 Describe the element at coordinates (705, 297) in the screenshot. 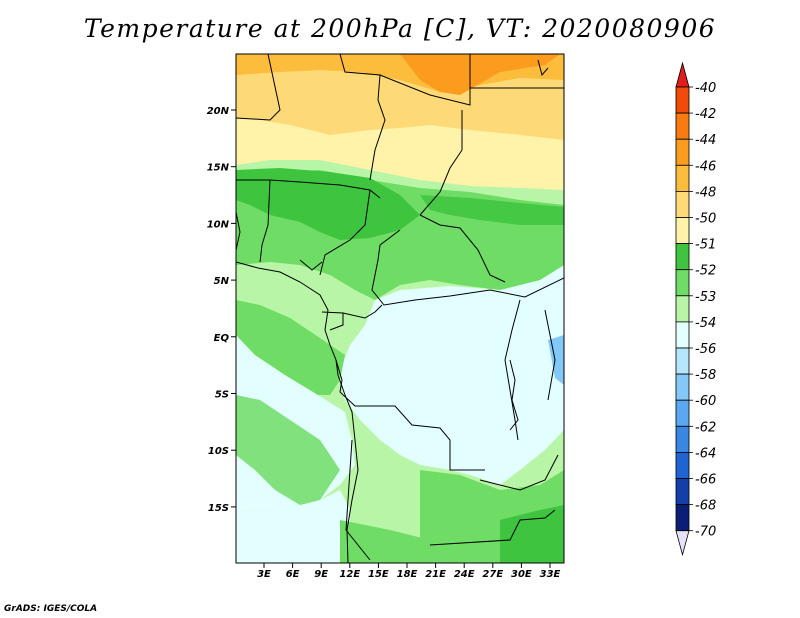

I see `colorbar-label: -53` at that location.